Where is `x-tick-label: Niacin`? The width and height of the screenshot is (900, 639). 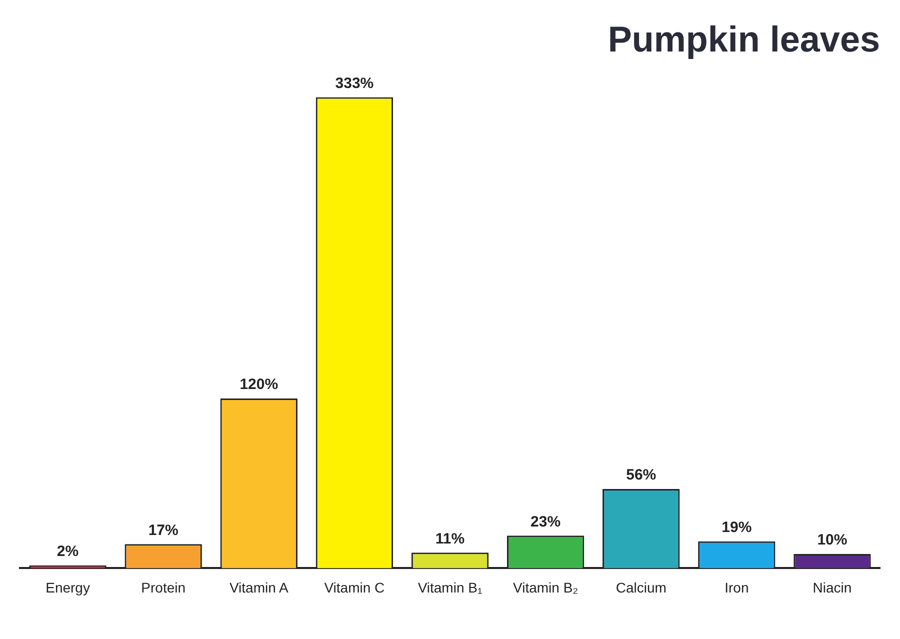 x-tick-label: Niacin is located at coordinates (832, 587).